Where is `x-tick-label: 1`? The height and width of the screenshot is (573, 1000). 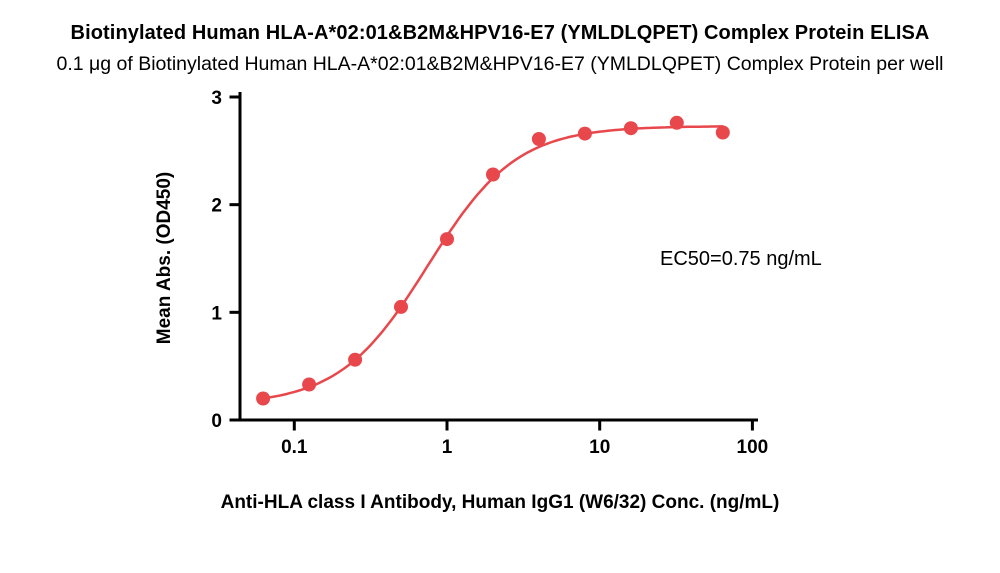
x-tick-label: 1 is located at coordinates (447, 447).